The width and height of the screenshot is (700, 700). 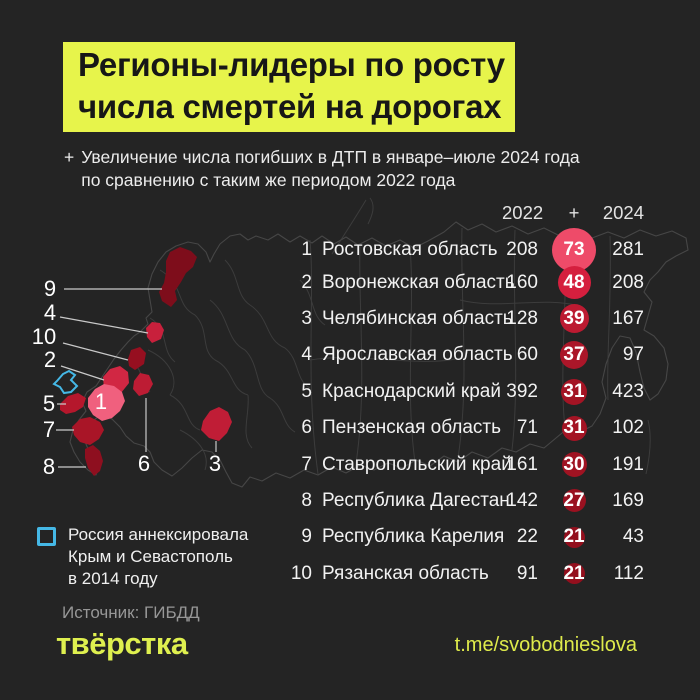 I want to click on row-value-2024: 423, so click(x=628, y=391).